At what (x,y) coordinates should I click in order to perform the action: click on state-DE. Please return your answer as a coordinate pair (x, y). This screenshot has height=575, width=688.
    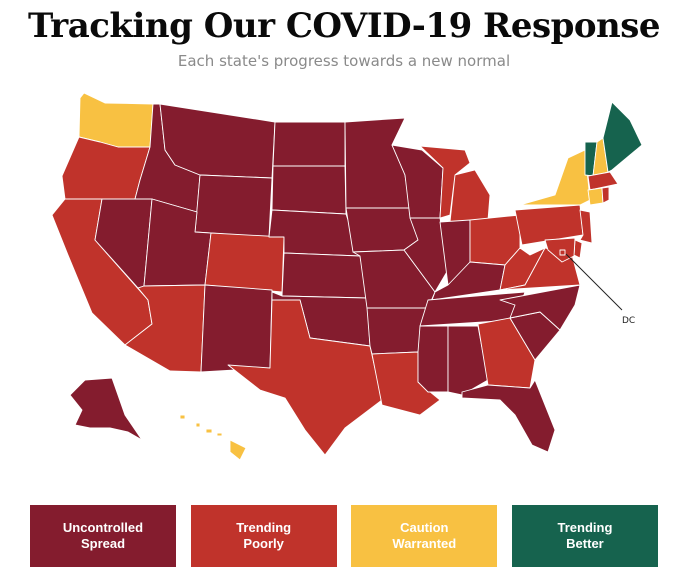
    Looking at the image, I should click on (578, 249).